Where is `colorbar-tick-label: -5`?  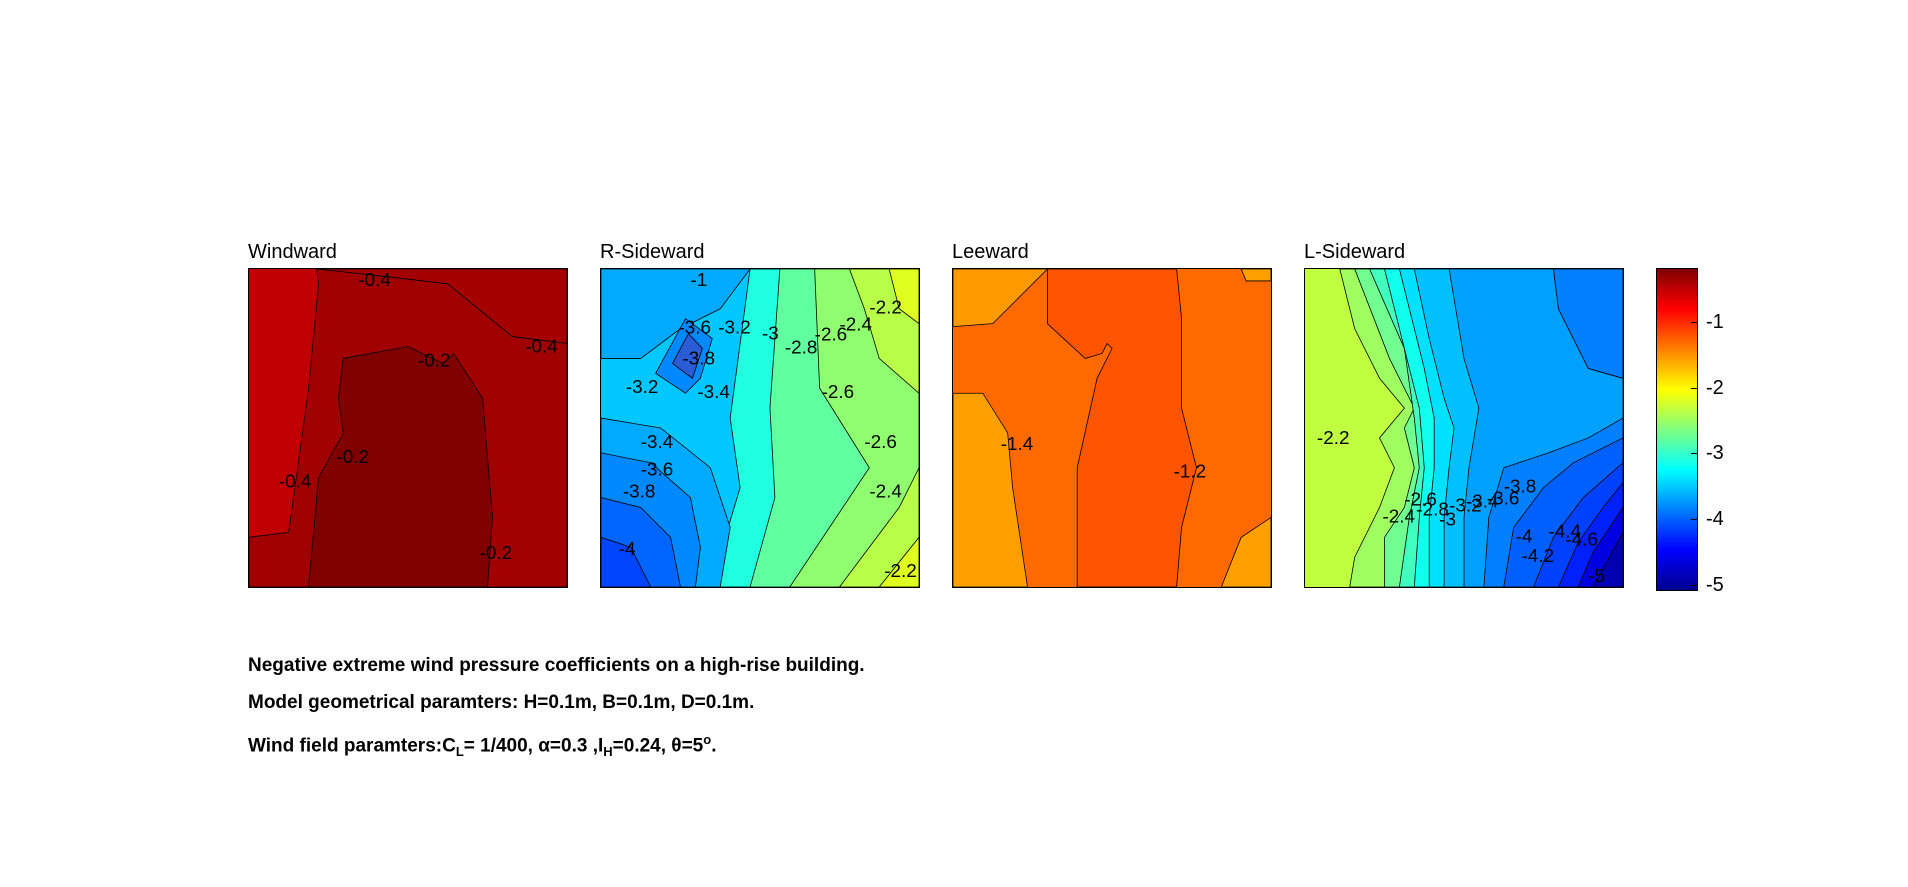
colorbar-tick-label: -5 is located at coordinates (1715, 585).